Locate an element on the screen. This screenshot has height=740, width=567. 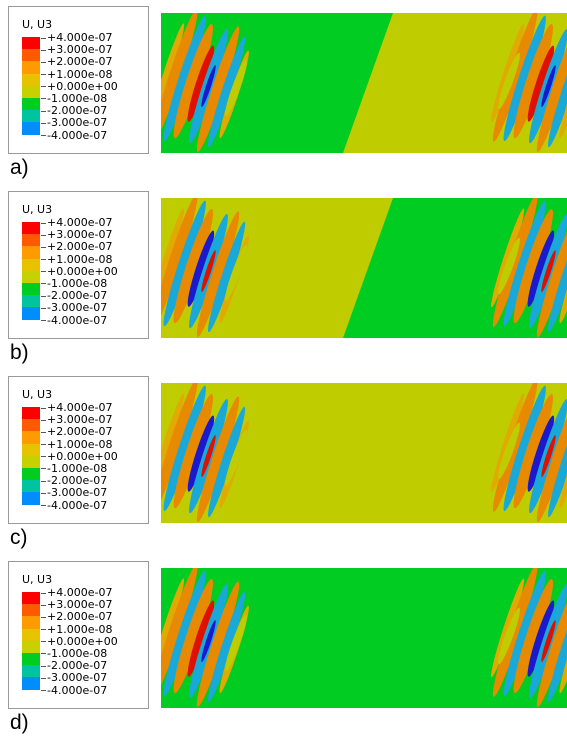
panel-label: d) is located at coordinates (19, 722).